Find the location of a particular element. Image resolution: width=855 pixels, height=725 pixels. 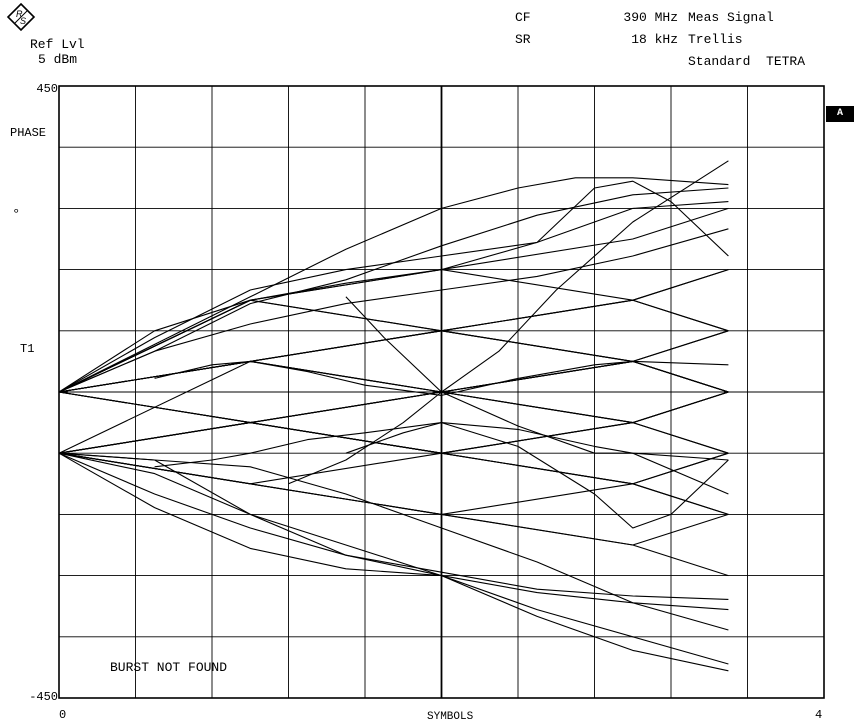

y-axis-top-label: 450 is located at coordinates (47, 89).